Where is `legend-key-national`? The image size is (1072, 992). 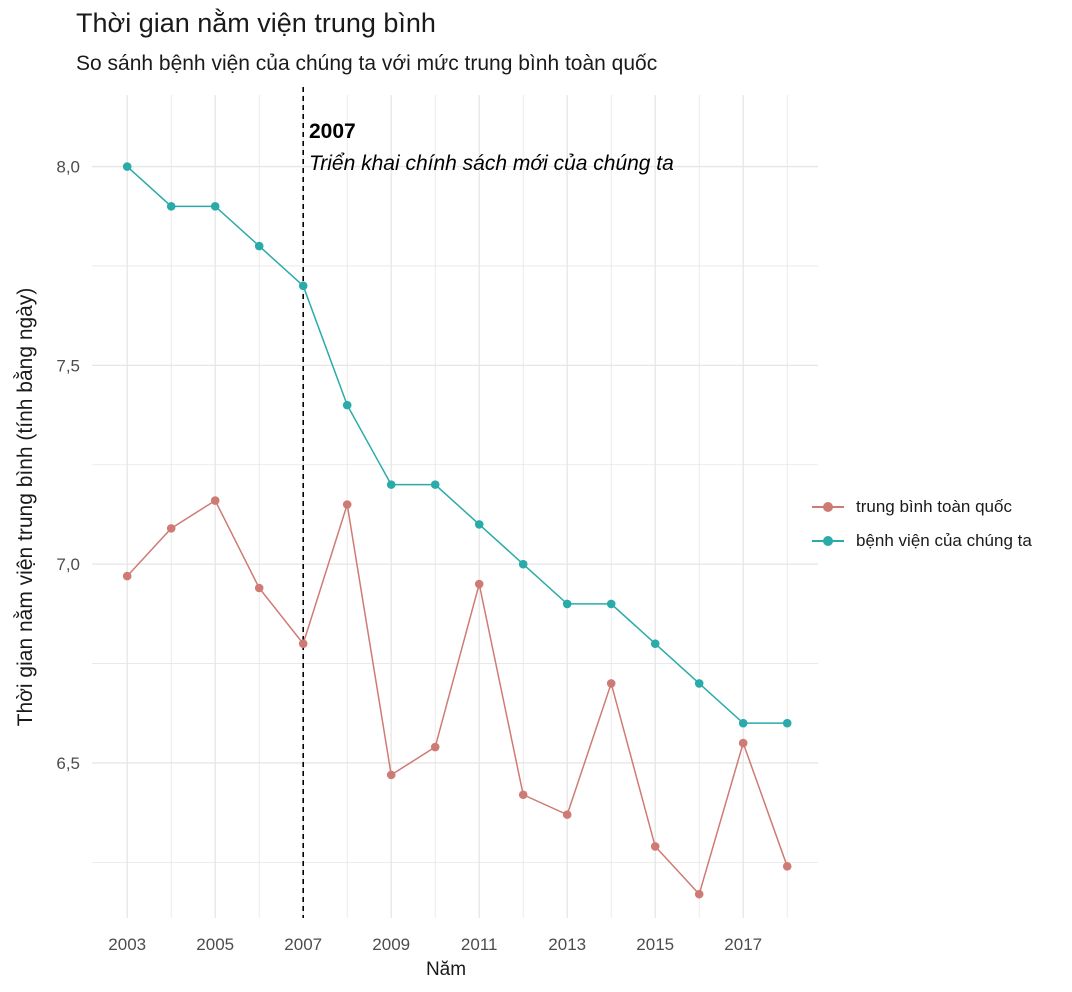 legend-key-national is located at coordinates (828, 507).